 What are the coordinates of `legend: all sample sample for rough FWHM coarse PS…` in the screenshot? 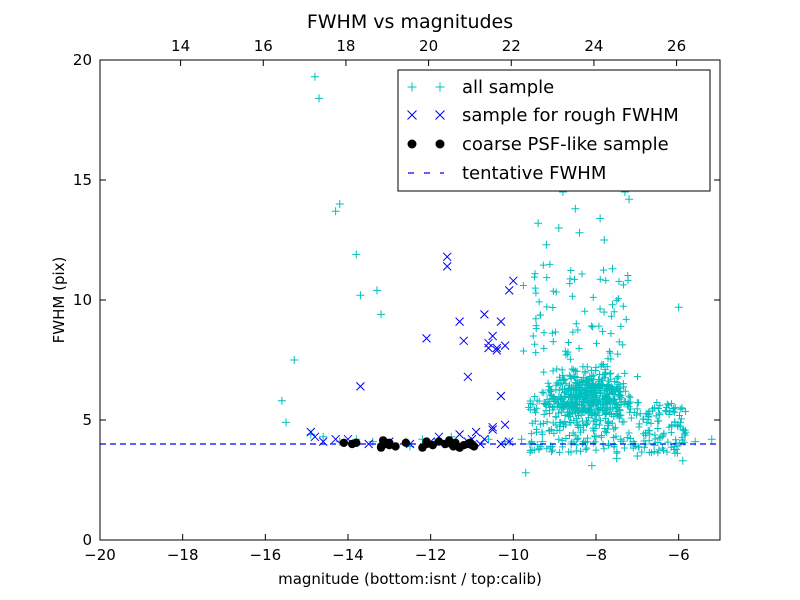 It's located at (554, 130).